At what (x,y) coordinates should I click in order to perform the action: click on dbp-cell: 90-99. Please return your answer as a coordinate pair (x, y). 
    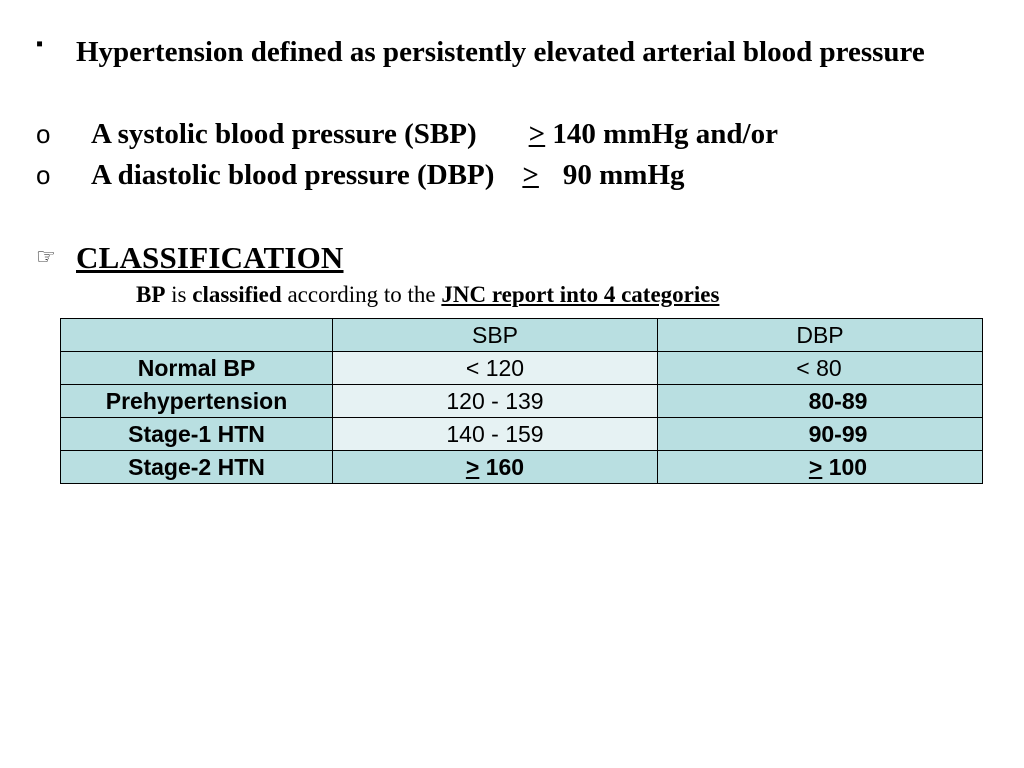
    Looking at the image, I should click on (820, 434).